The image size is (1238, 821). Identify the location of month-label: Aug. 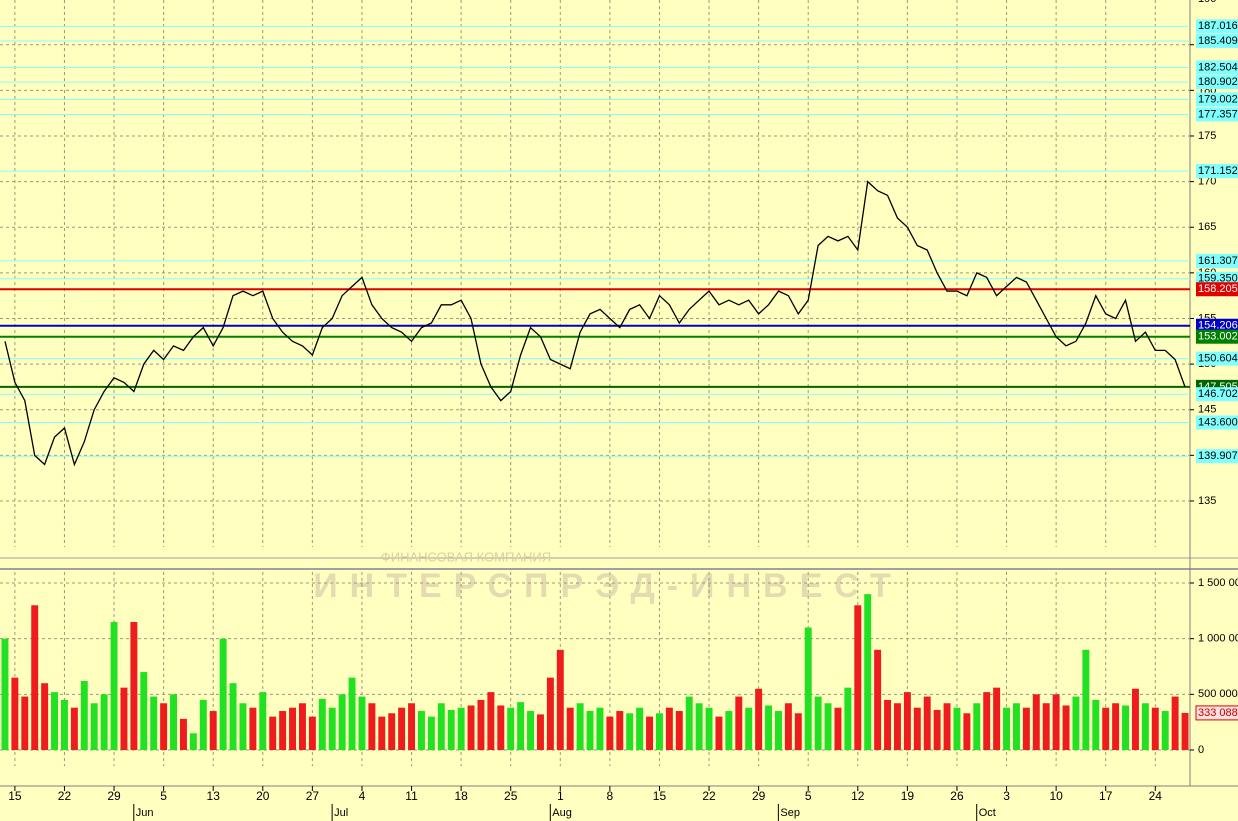
(562, 813).